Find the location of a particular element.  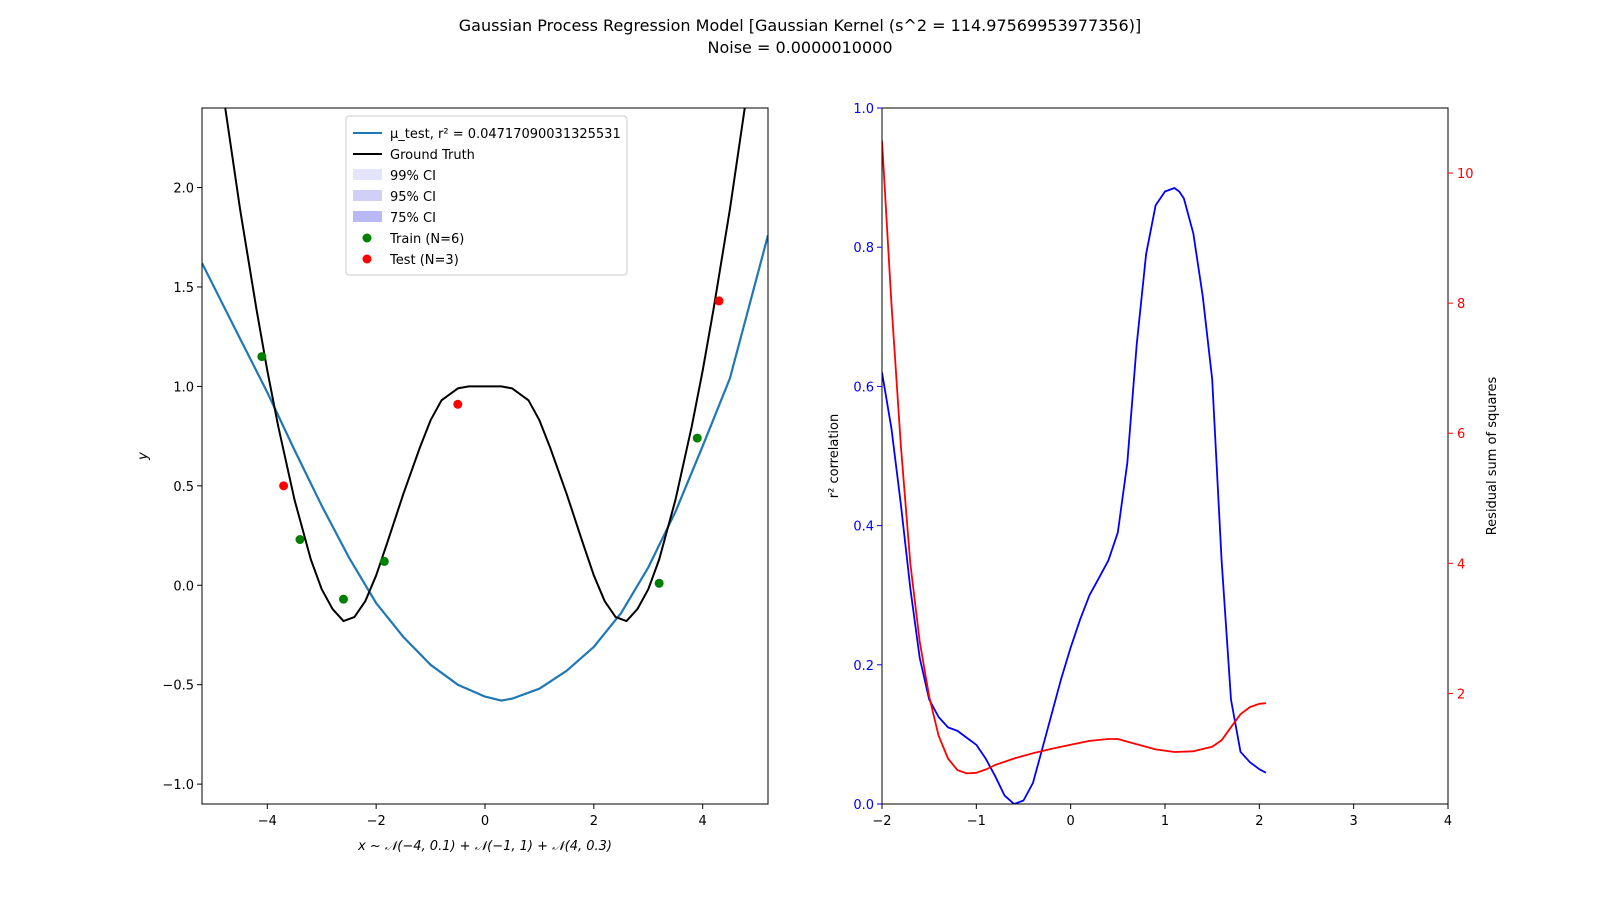

y-axis-label: y is located at coordinates (143, 456).